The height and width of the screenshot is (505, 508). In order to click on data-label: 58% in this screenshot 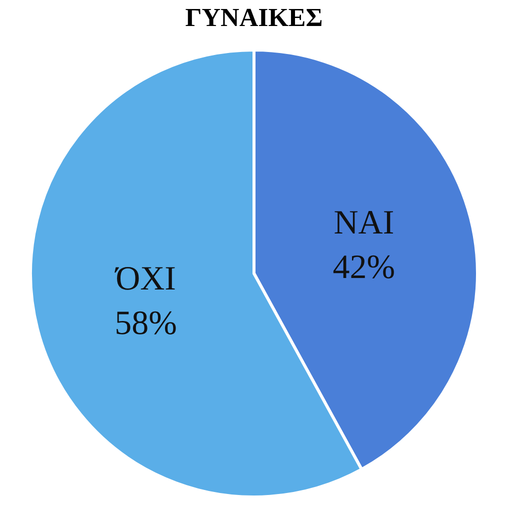, I will do `click(145, 323)`.